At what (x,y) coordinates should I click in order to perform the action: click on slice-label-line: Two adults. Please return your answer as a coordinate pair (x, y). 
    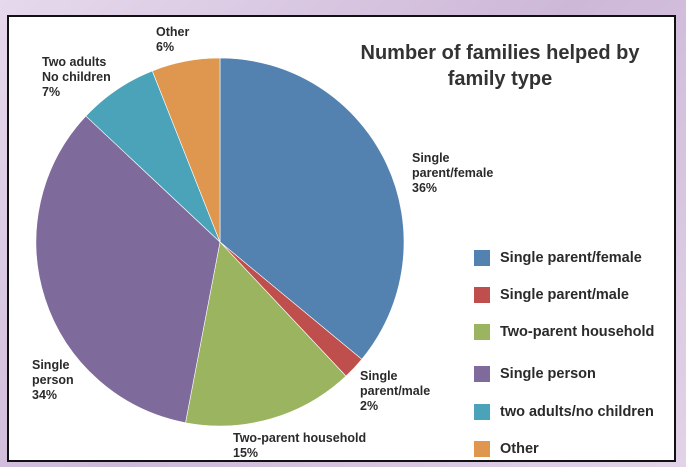
    Looking at the image, I should click on (74, 62).